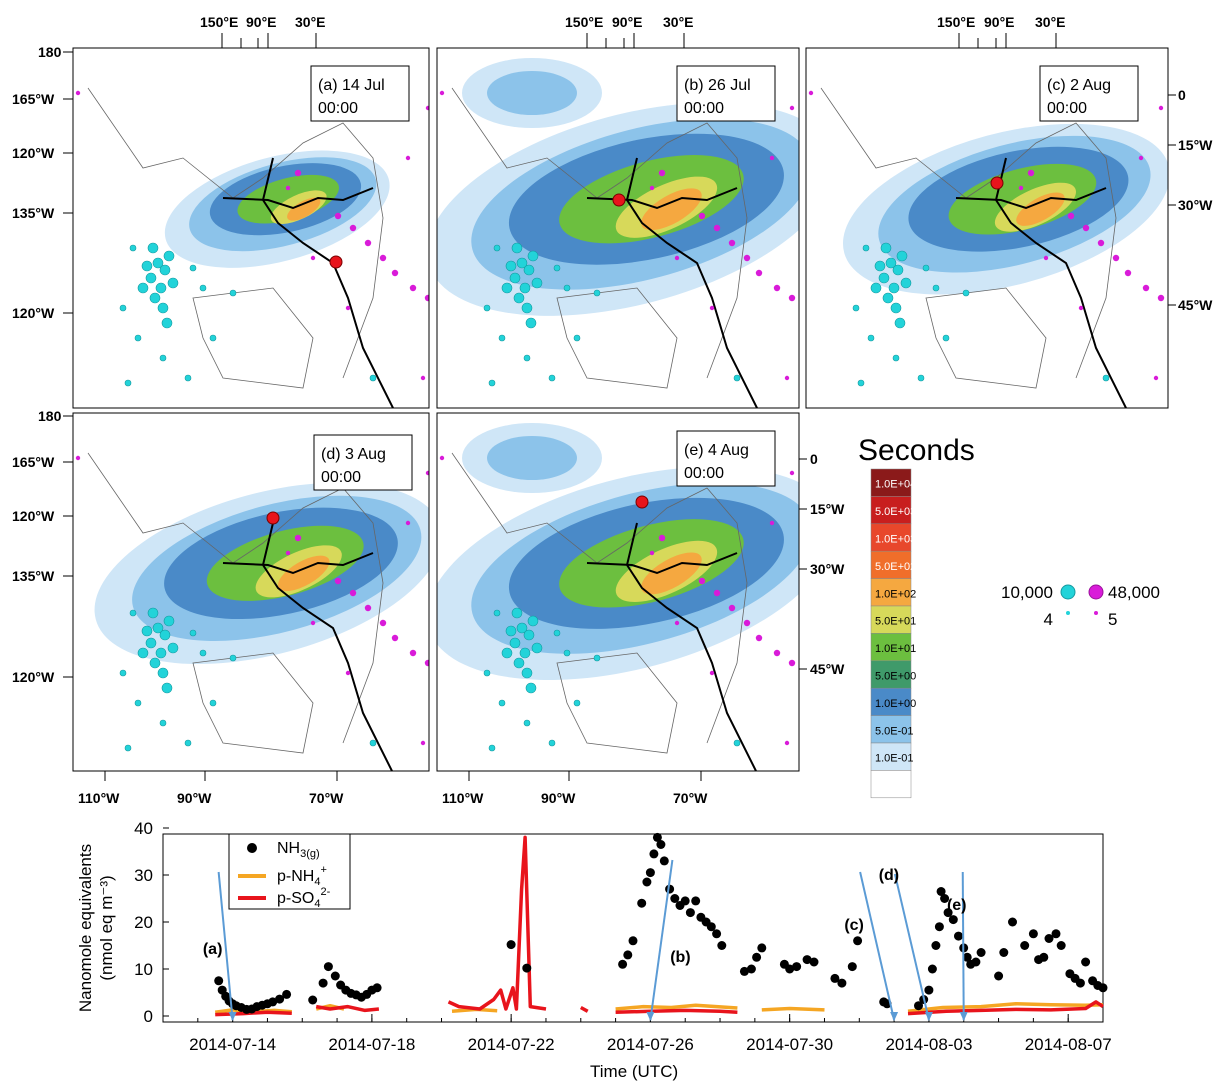 The height and width of the screenshot is (1081, 1217). What do you see at coordinates (194, 798) in the screenshot?
I see `lon-label: 90°W` at bounding box center [194, 798].